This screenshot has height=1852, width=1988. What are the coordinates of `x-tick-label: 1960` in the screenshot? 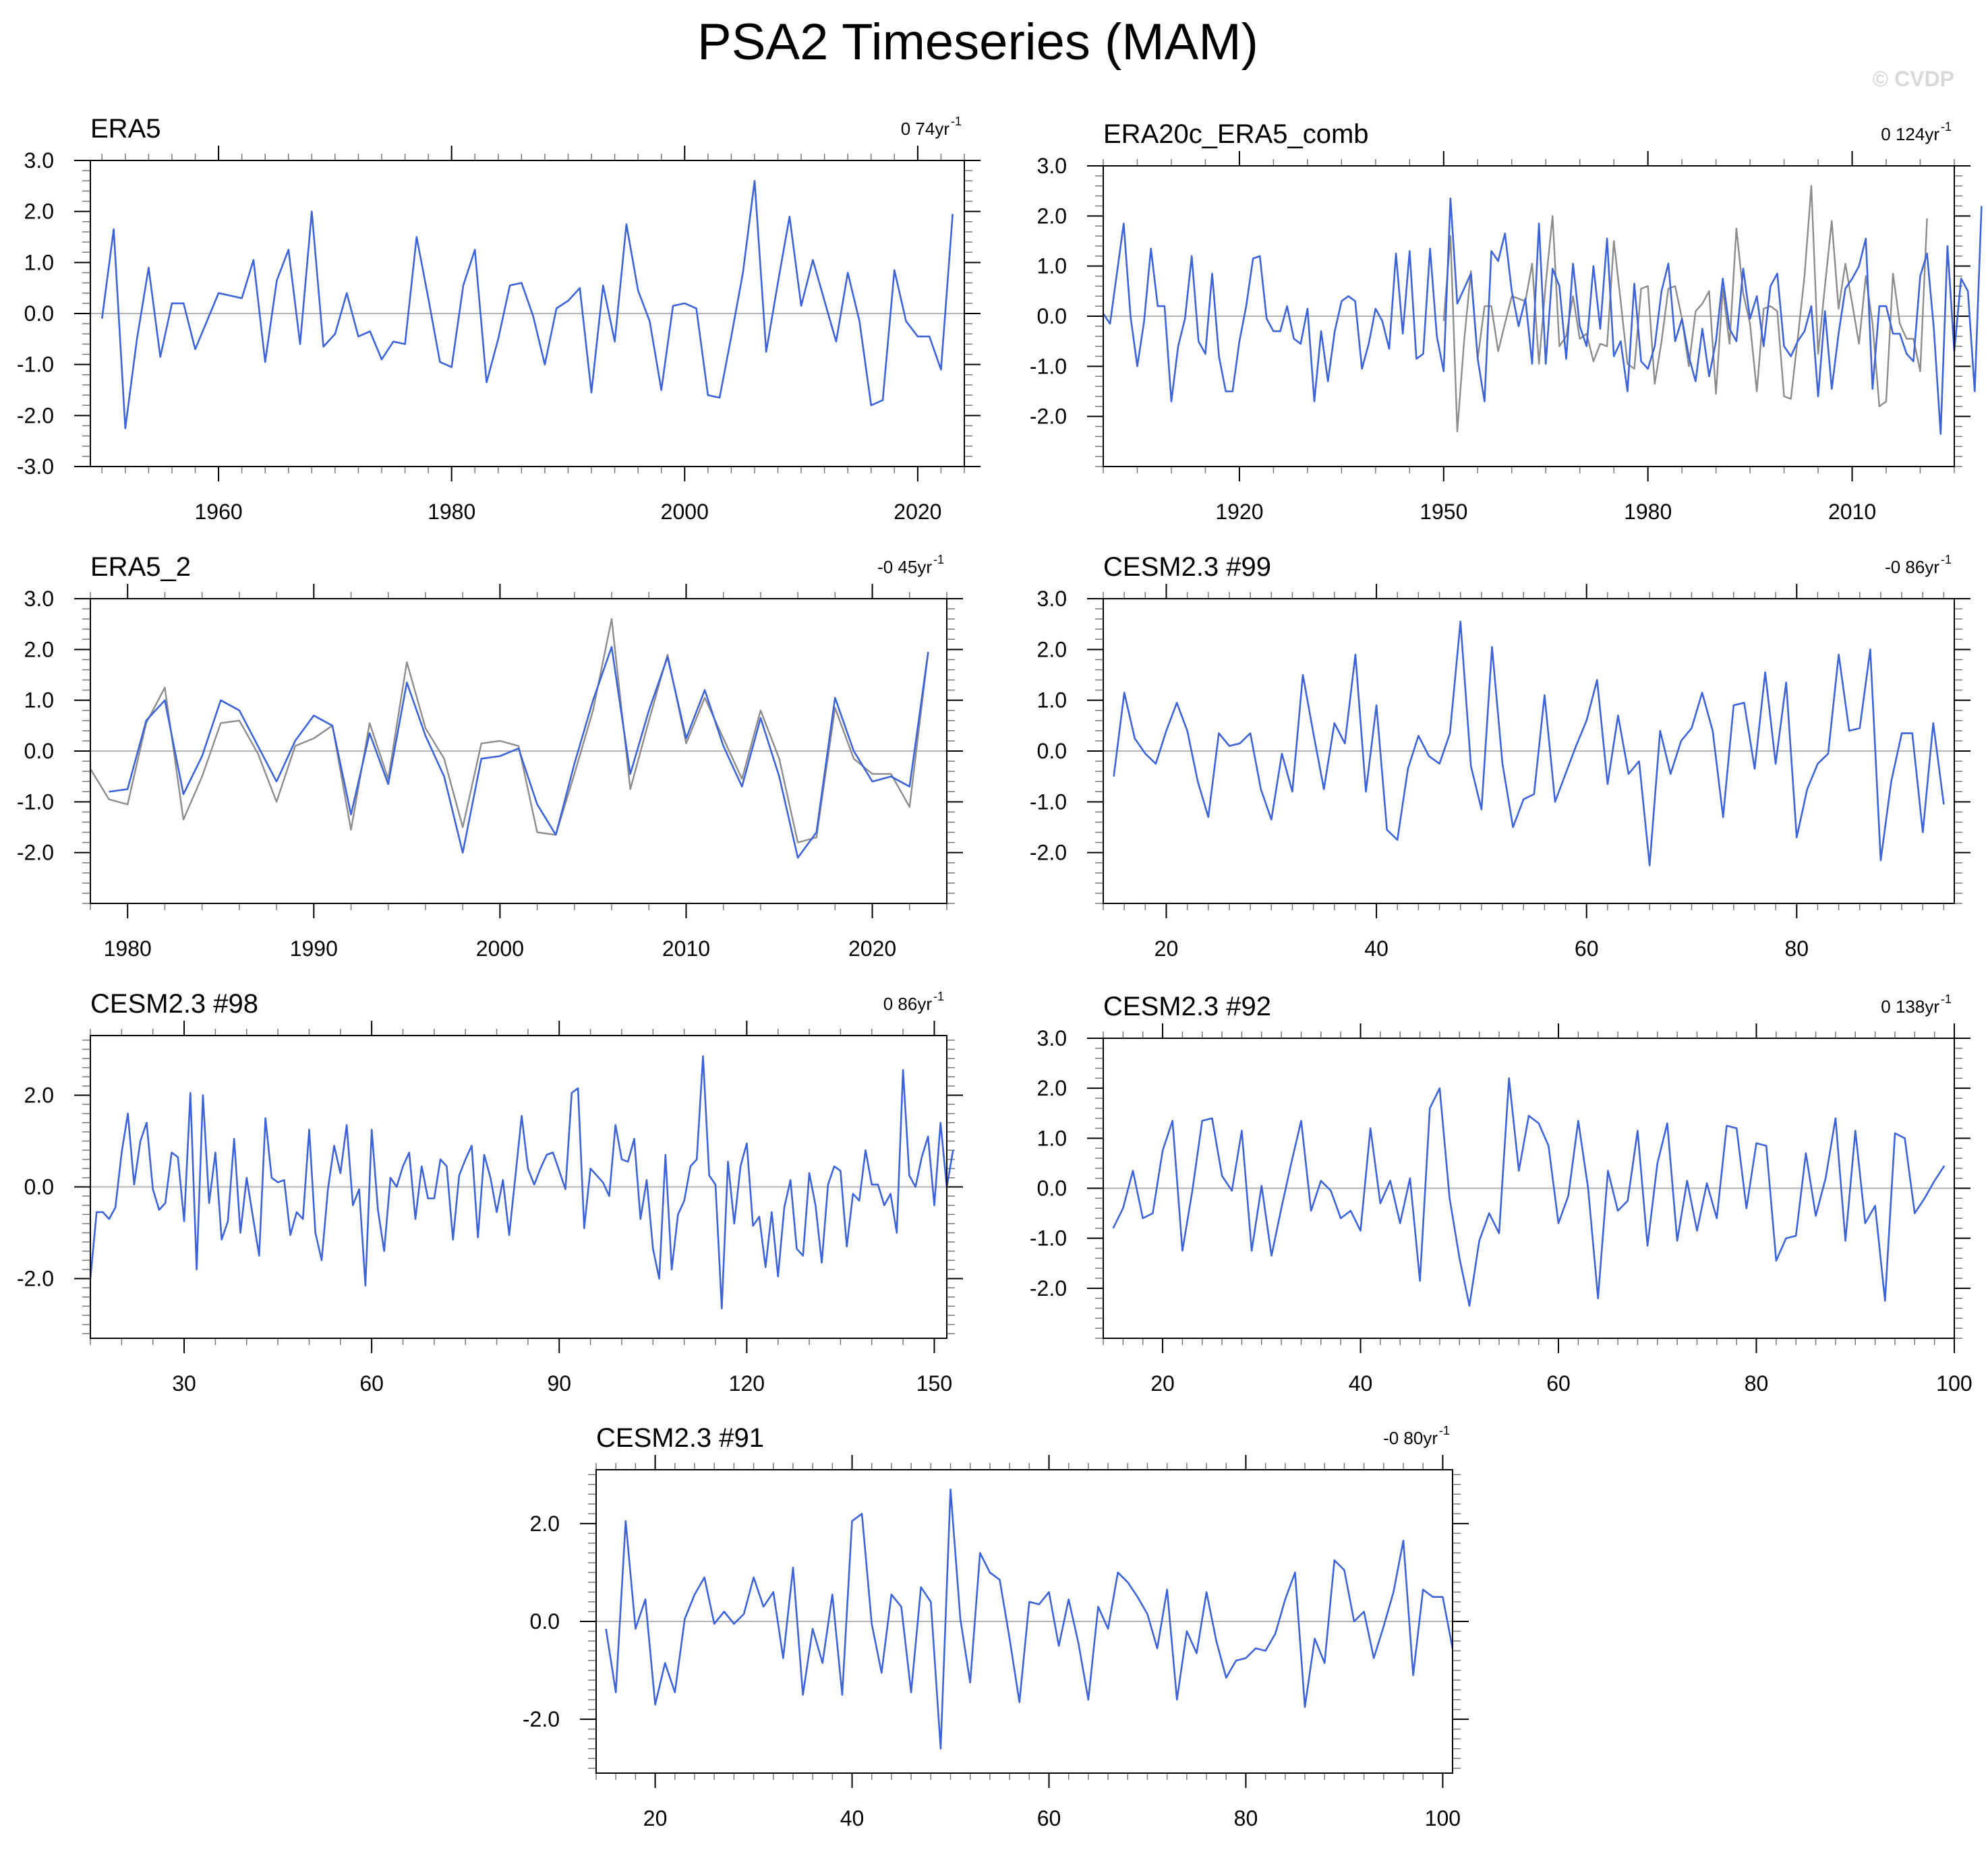 It's located at (218, 512).